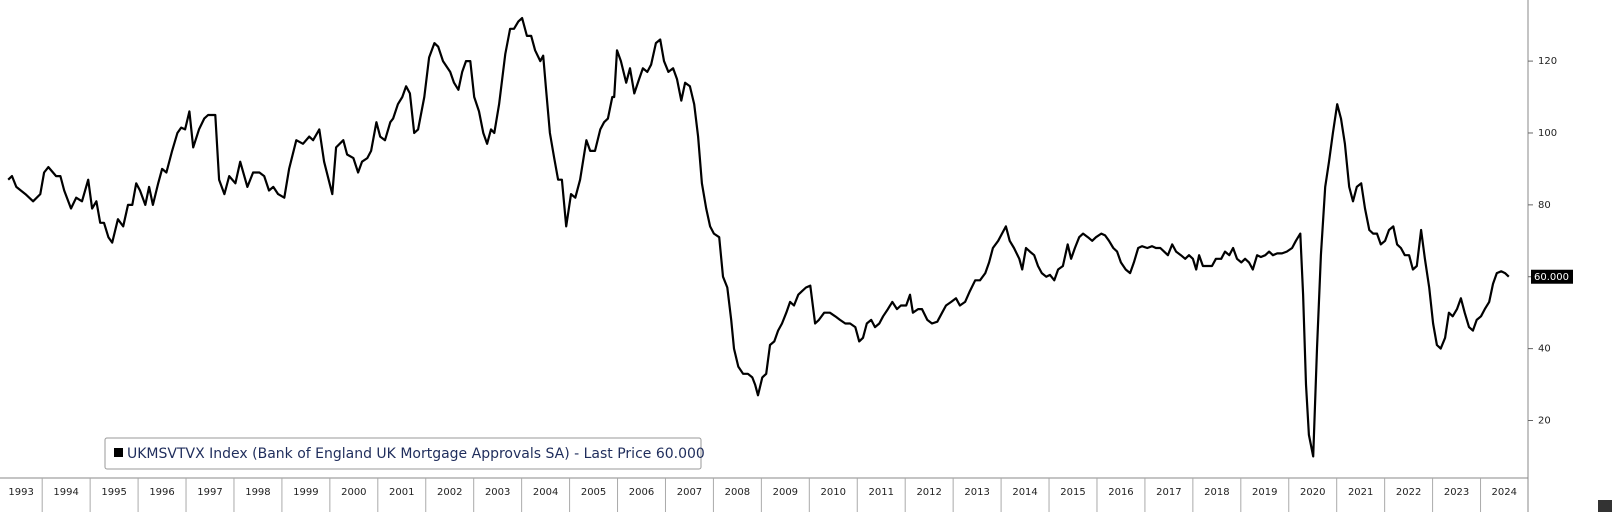  Describe the element at coordinates (113, 492) in the screenshot. I see `x-tick-label: 1995` at that location.